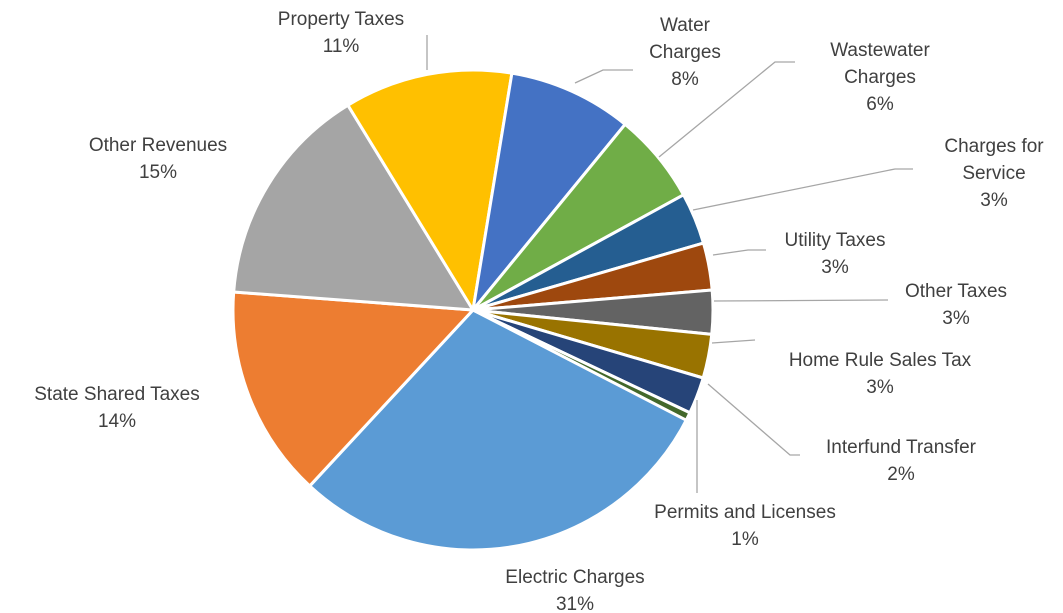 The width and height of the screenshot is (1063, 613). Describe the element at coordinates (430, 190) in the screenshot. I see `slice-property-taxes` at that location.